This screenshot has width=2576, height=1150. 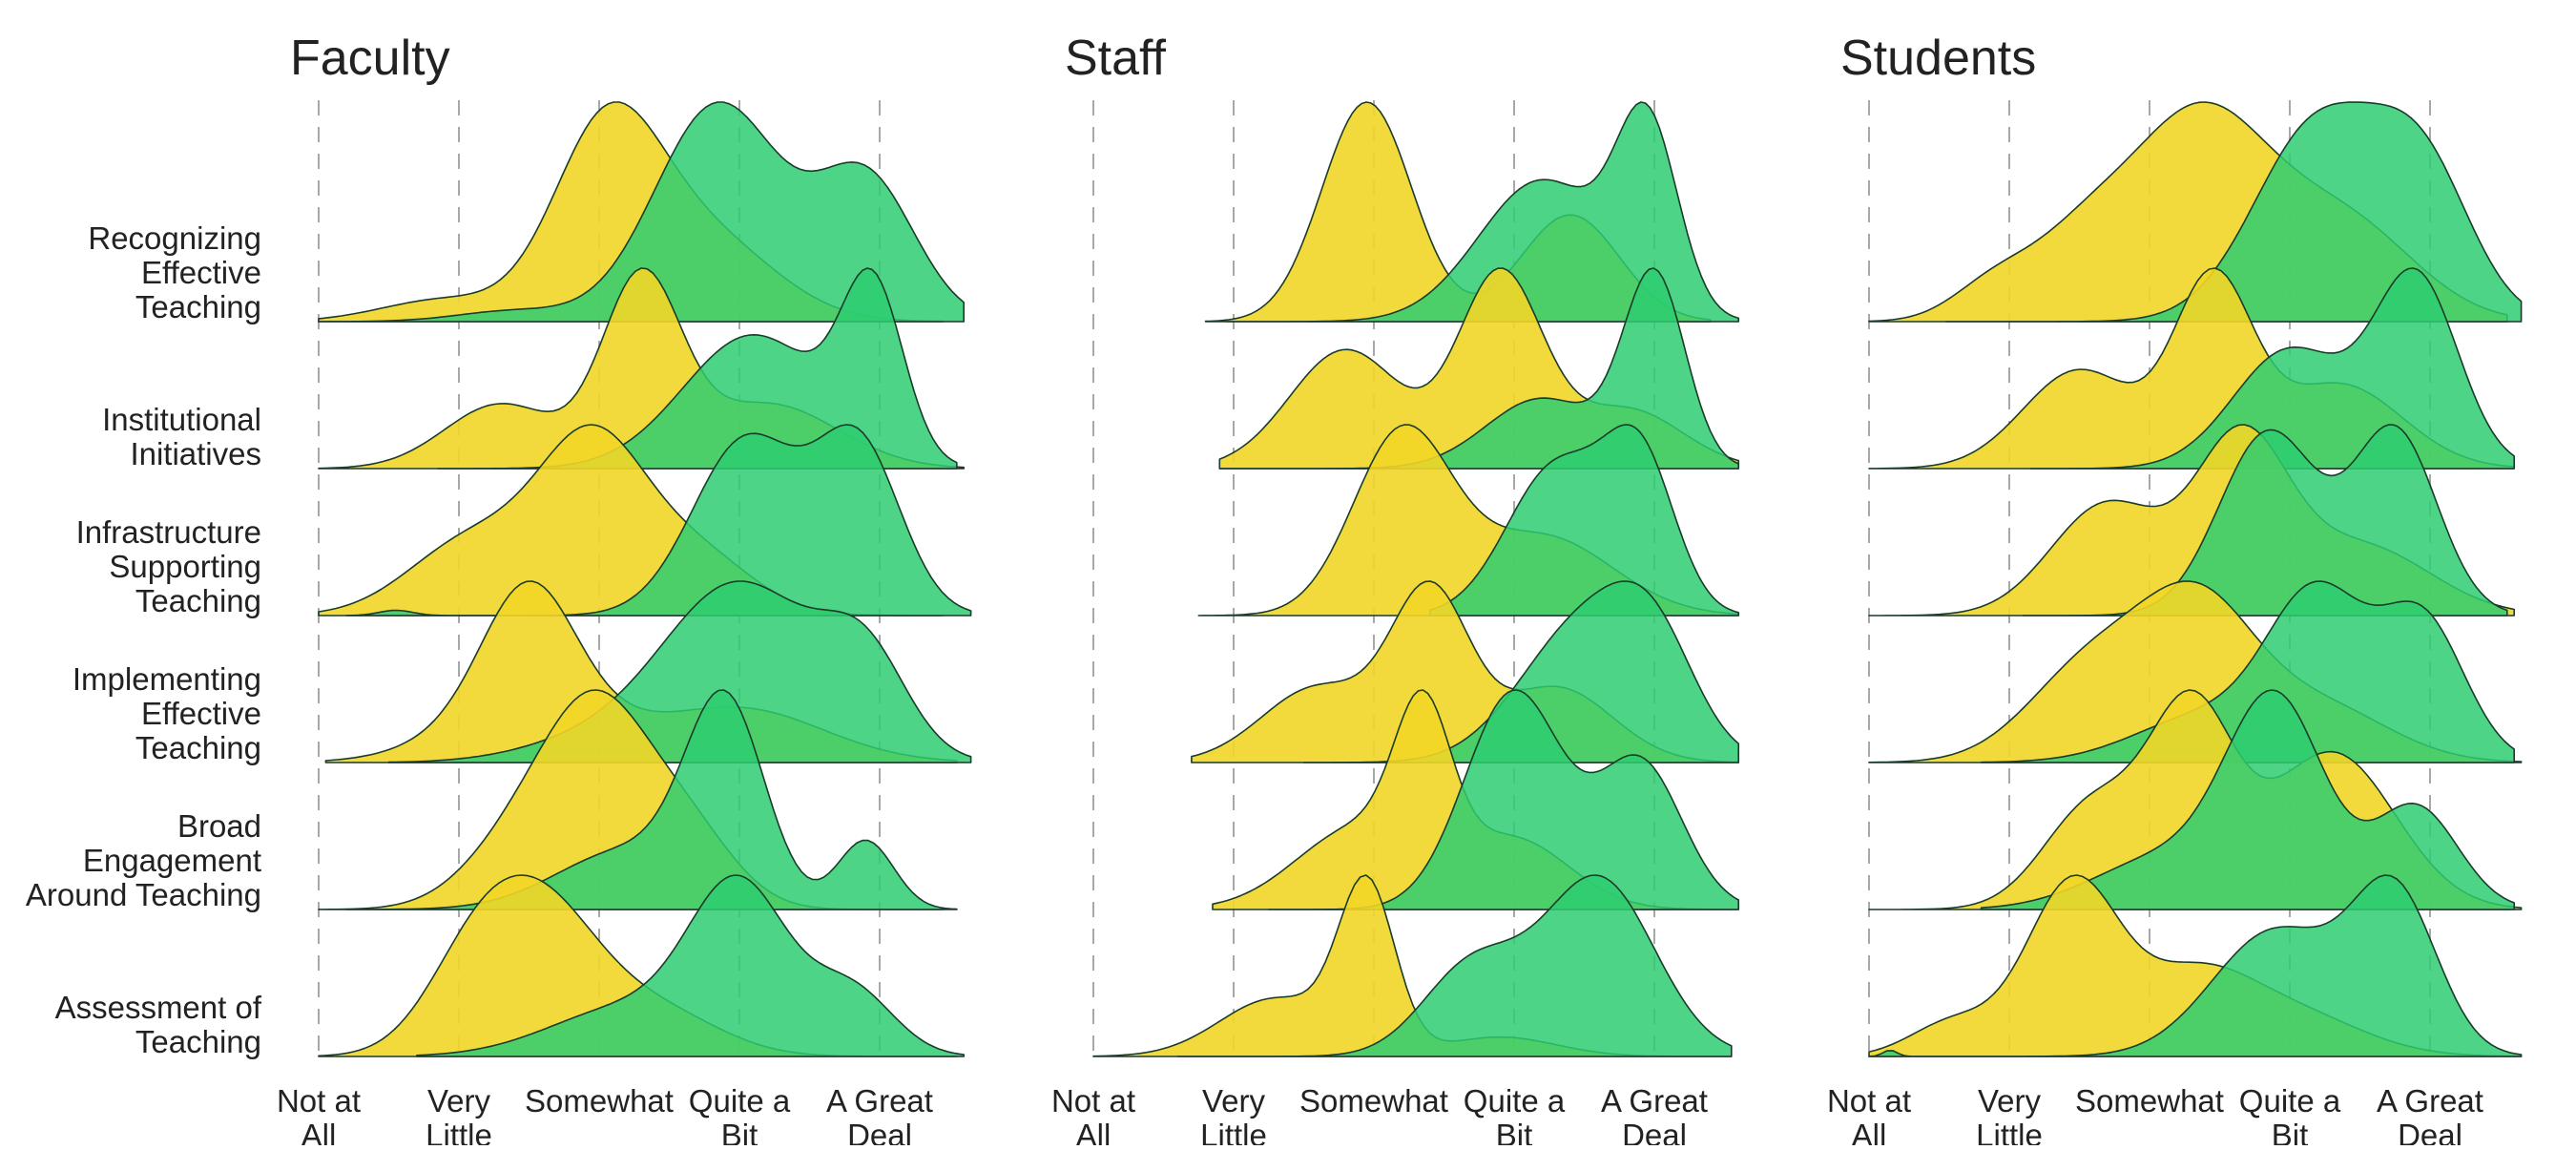 What do you see at coordinates (158, 1024) in the screenshot?
I see `category-label-5: Assessment of Teaching` at bounding box center [158, 1024].